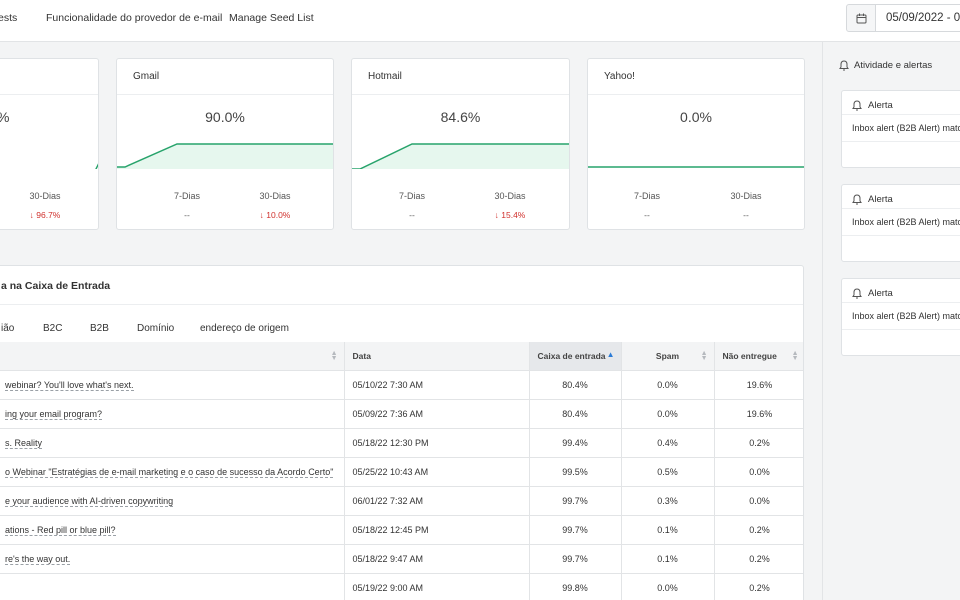  Describe the element at coordinates (275, 205) in the screenshot. I see `stat-30-days: 30-Dias ↓ 10.0%` at that location.